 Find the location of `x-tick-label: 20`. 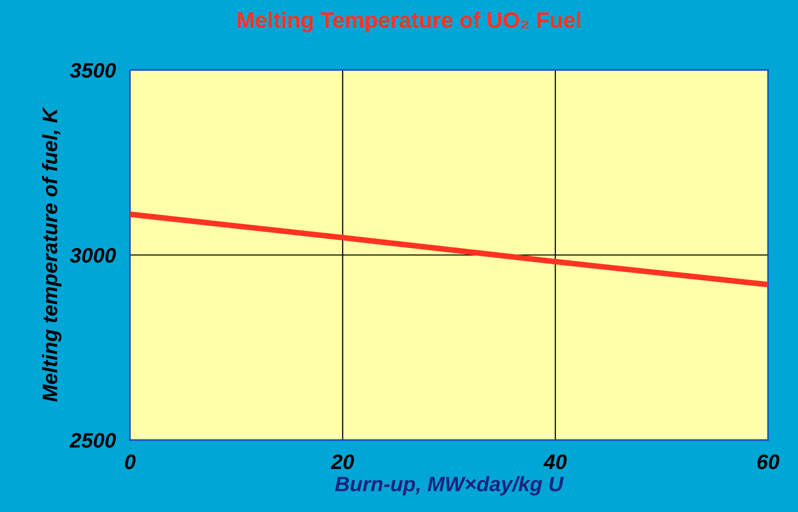

x-tick-label: 20 is located at coordinates (342, 462).